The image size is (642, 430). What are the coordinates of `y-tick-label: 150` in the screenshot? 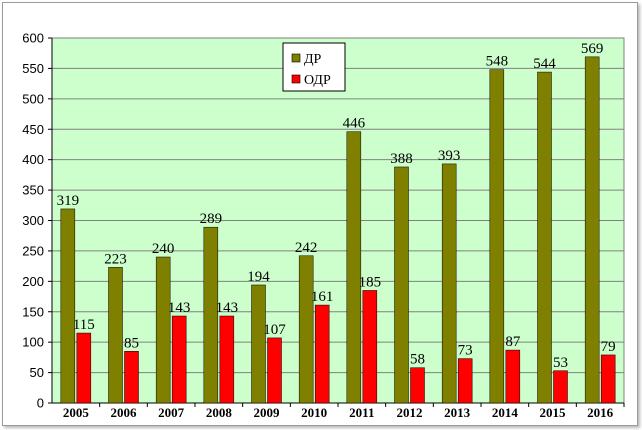 It's located at (33, 311).